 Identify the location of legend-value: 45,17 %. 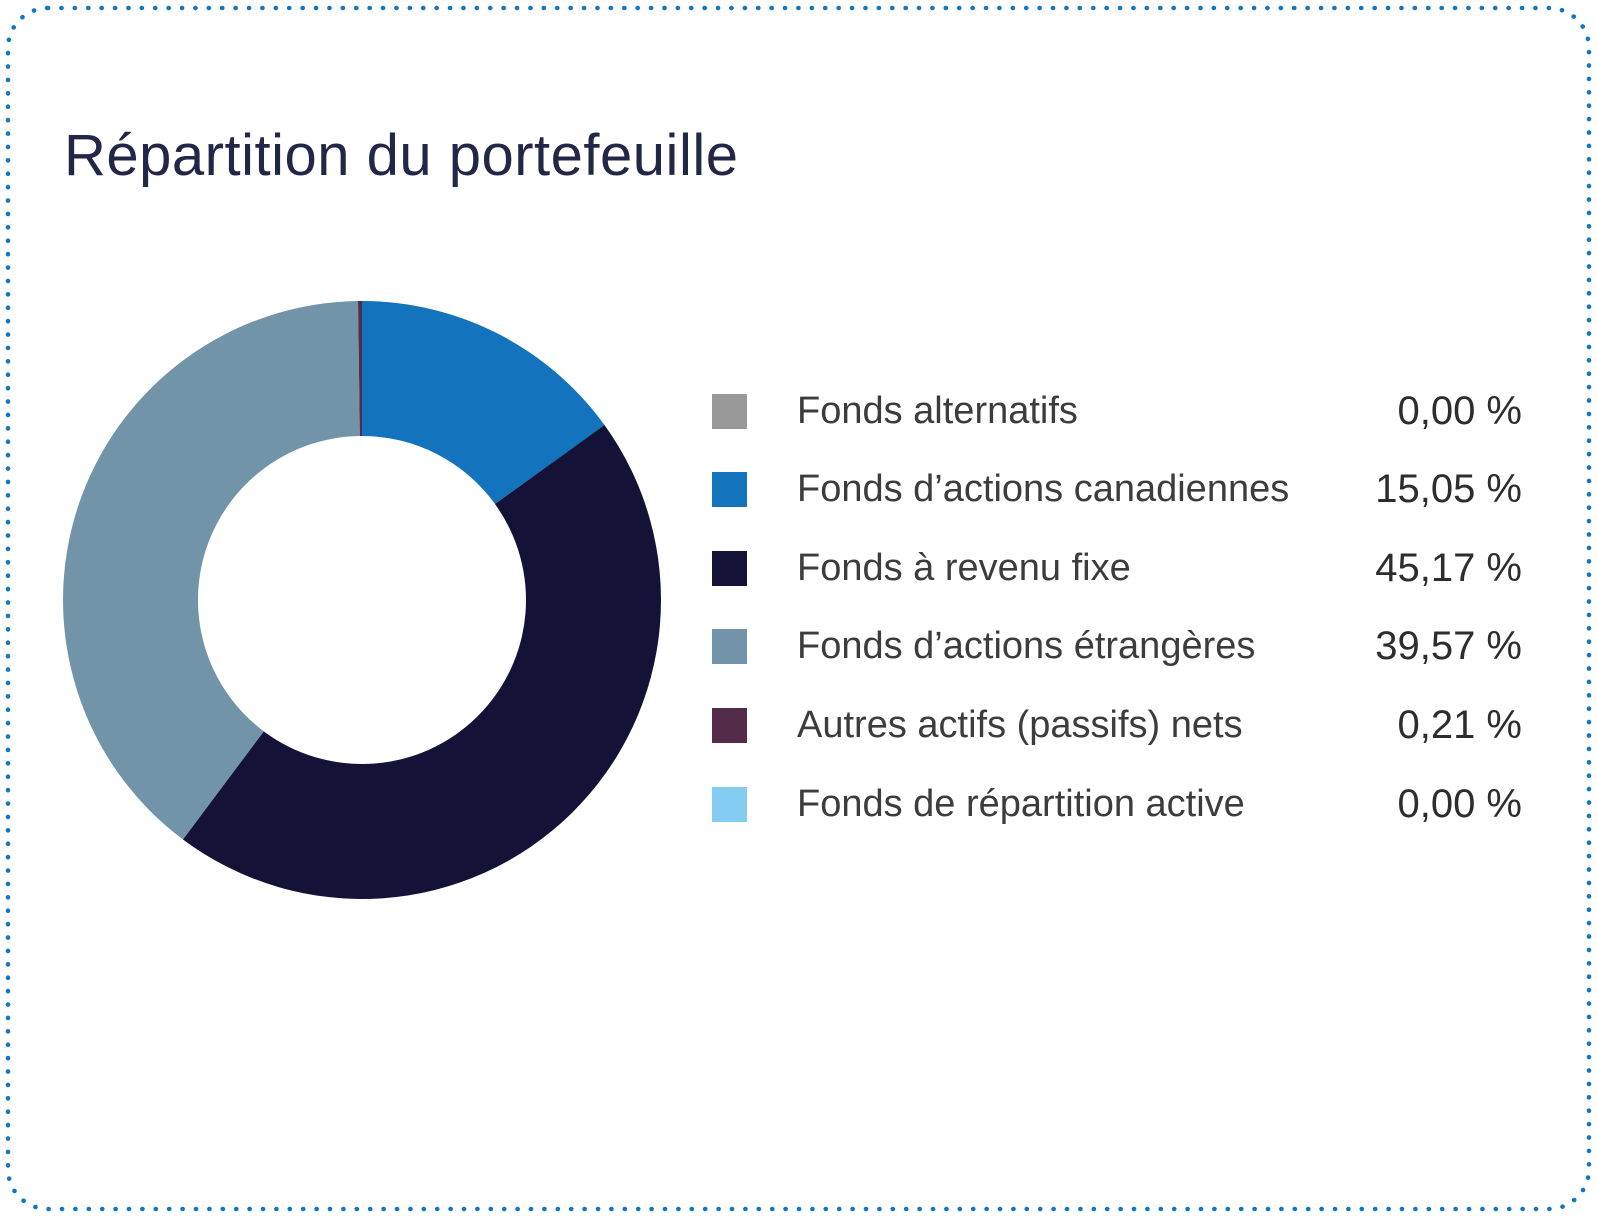
(1448, 567).